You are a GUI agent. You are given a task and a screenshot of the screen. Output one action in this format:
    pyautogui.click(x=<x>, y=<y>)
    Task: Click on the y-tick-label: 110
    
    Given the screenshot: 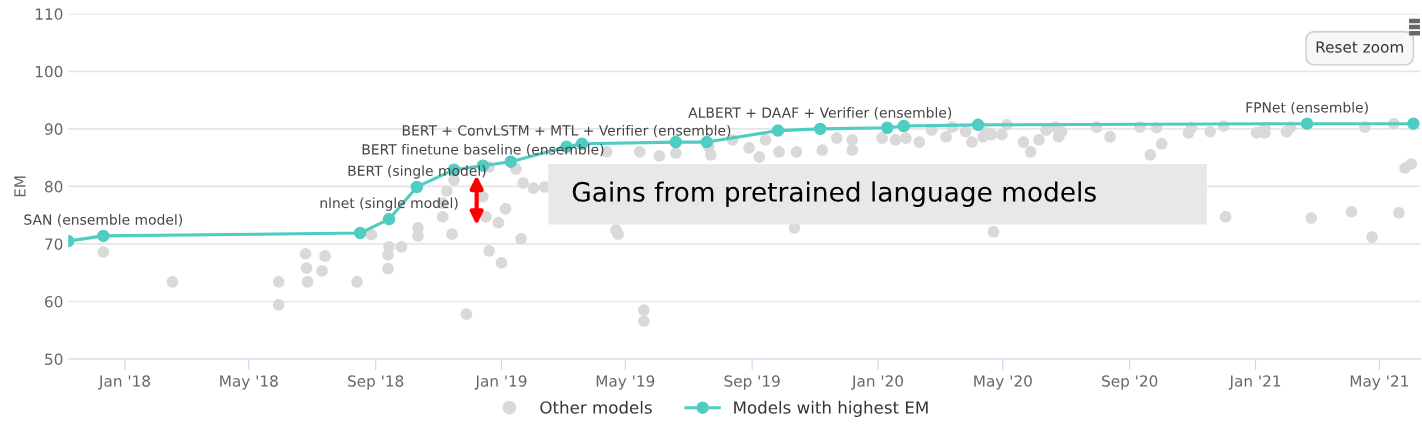 What is the action you would take?
    pyautogui.click(x=49, y=14)
    